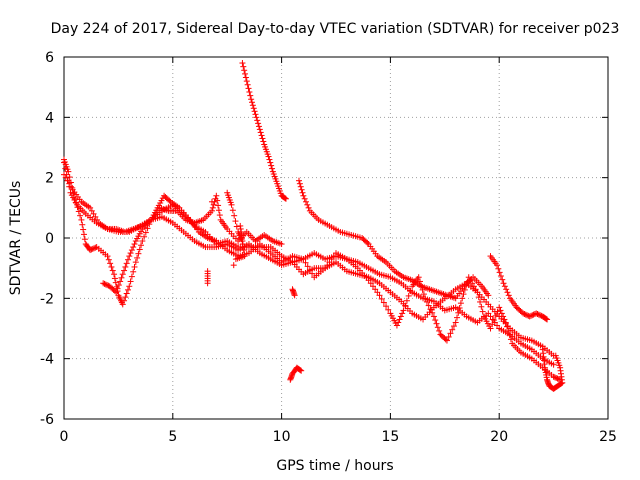 Image resolution: width=640 pixels, height=480 pixels. I want to click on y-axis-label: SDTVAR / TECUs, so click(16, 238).